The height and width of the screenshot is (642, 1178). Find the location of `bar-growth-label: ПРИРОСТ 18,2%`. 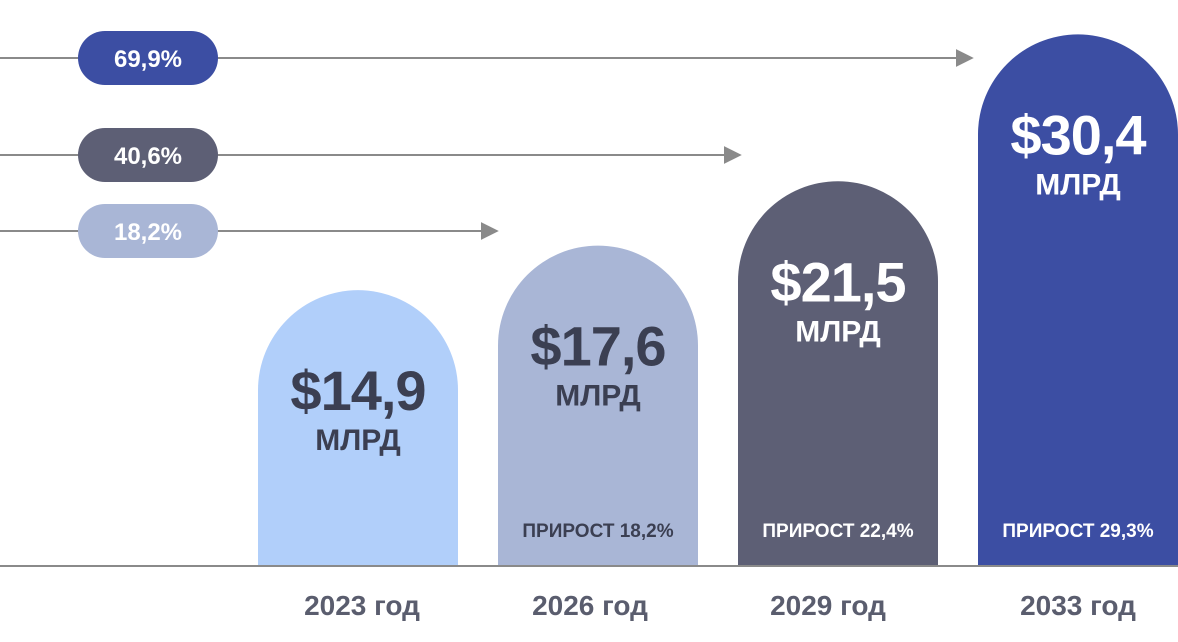

bar-growth-label: ПРИРОСТ 18,2% is located at coordinates (597, 531).